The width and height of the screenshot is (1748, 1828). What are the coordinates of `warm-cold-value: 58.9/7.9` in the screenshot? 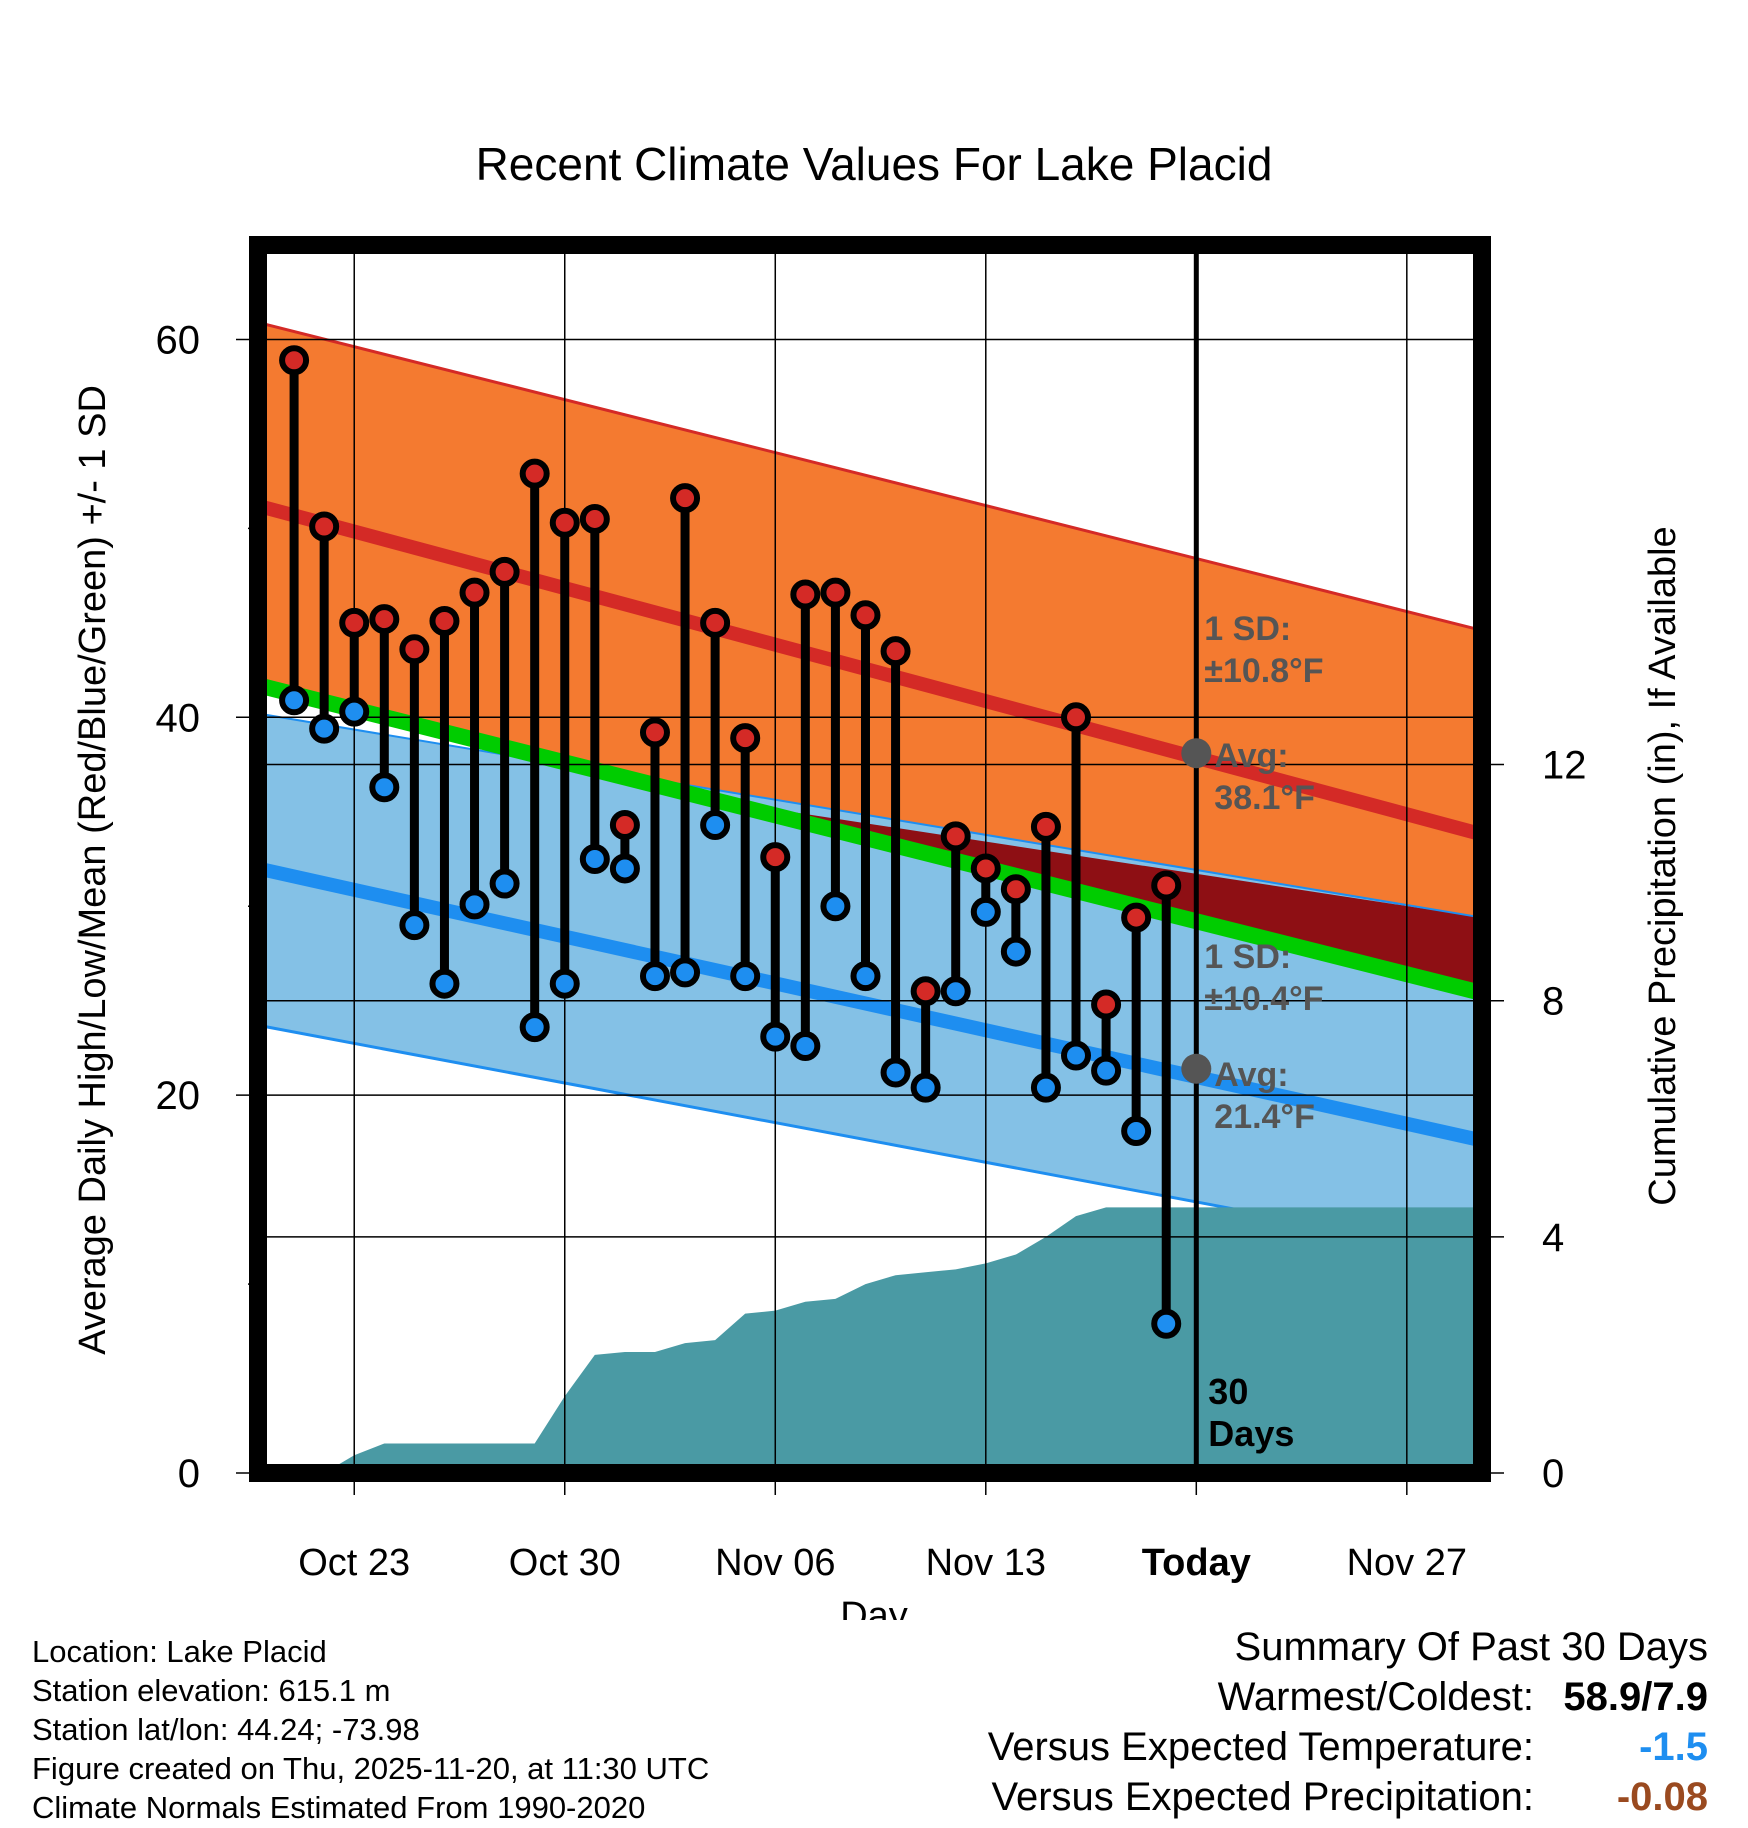 It's located at (1635, 1697).